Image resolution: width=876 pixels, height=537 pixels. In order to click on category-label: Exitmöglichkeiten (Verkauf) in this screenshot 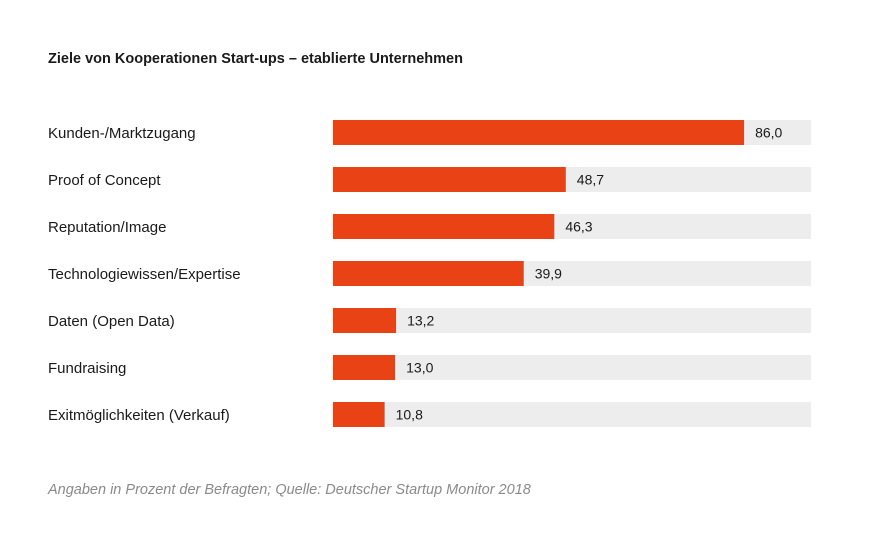, I will do `click(139, 415)`.